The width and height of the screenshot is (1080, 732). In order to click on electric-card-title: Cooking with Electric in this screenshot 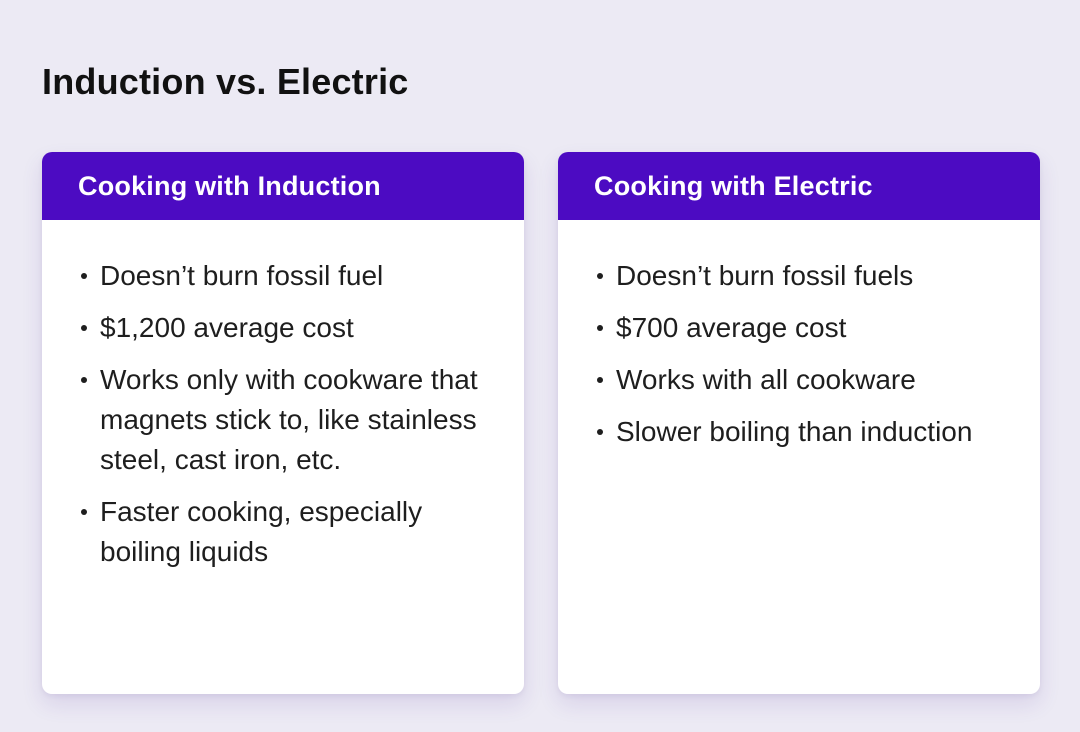, I will do `click(733, 185)`.